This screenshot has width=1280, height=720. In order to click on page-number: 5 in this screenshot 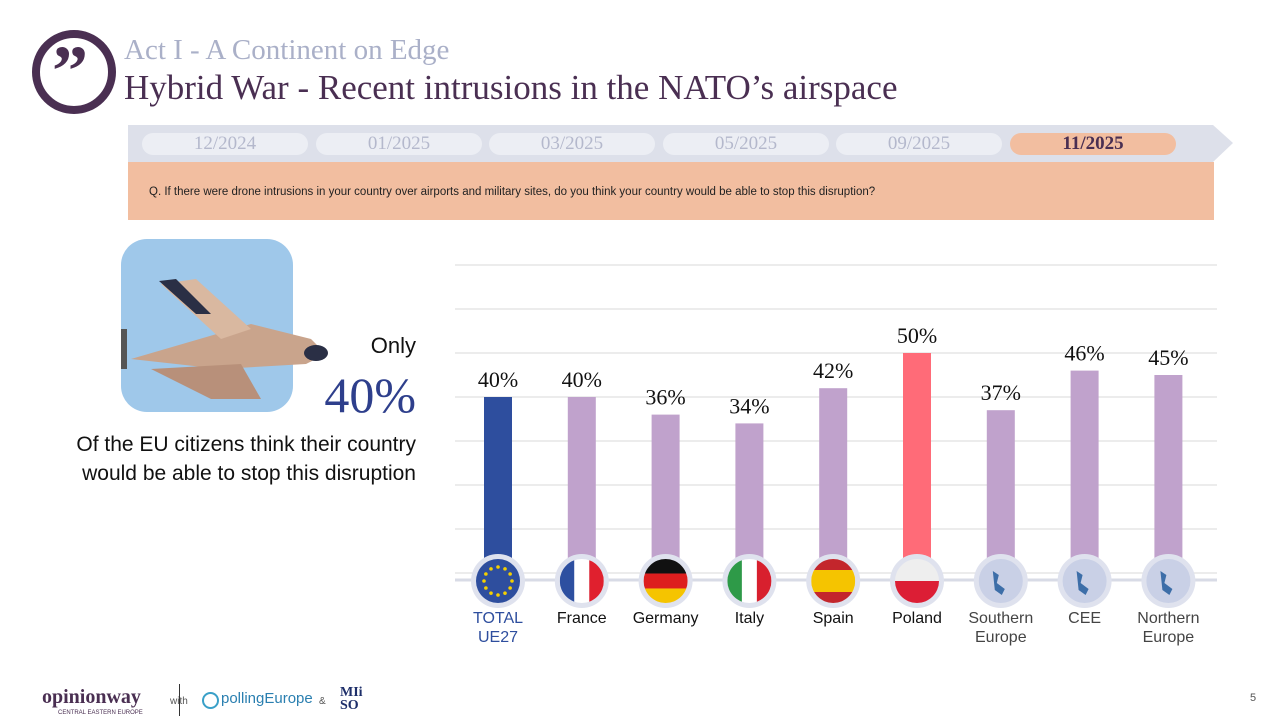, I will do `click(1253, 698)`.